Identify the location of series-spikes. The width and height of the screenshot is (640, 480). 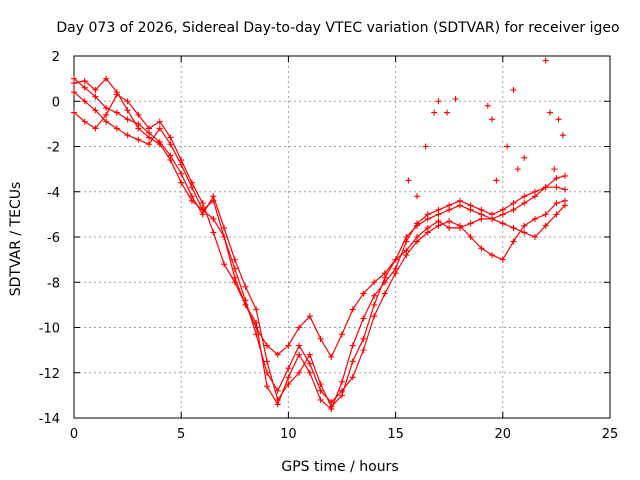
(485, 128).